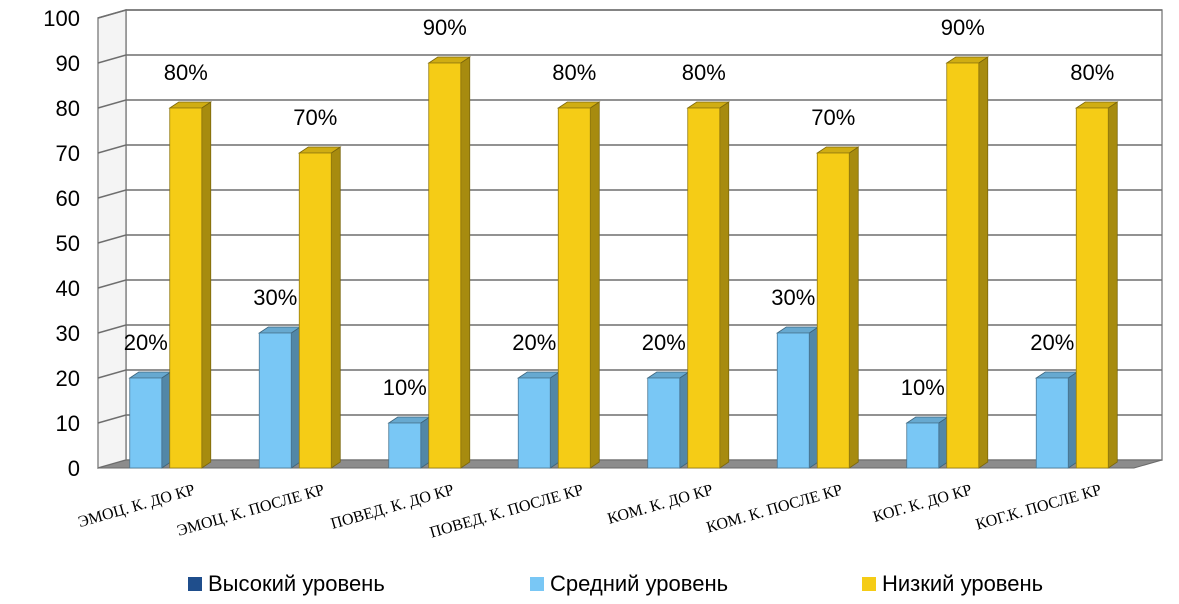 The width and height of the screenshot is (1179, 604). What do you see at coordinates (660, 504) in the screenshot?
I see `x-category-label: КОМ. К. ДО КР` at bounding box center [660, 504].